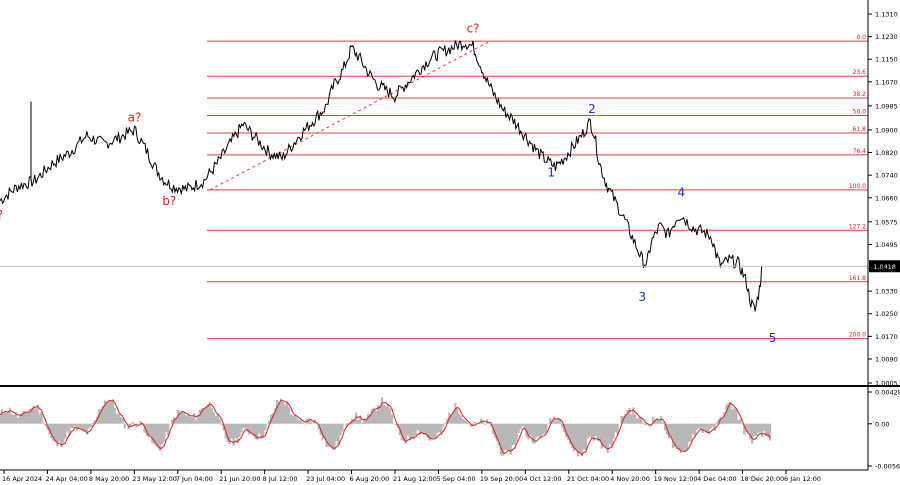 The width and height of the screenshot is (900, 485). Describe the element at coordinates (884, 430) in the screenshot. I see `oscillator-axis: 0.00428 0.00 -0.00569` at that location.